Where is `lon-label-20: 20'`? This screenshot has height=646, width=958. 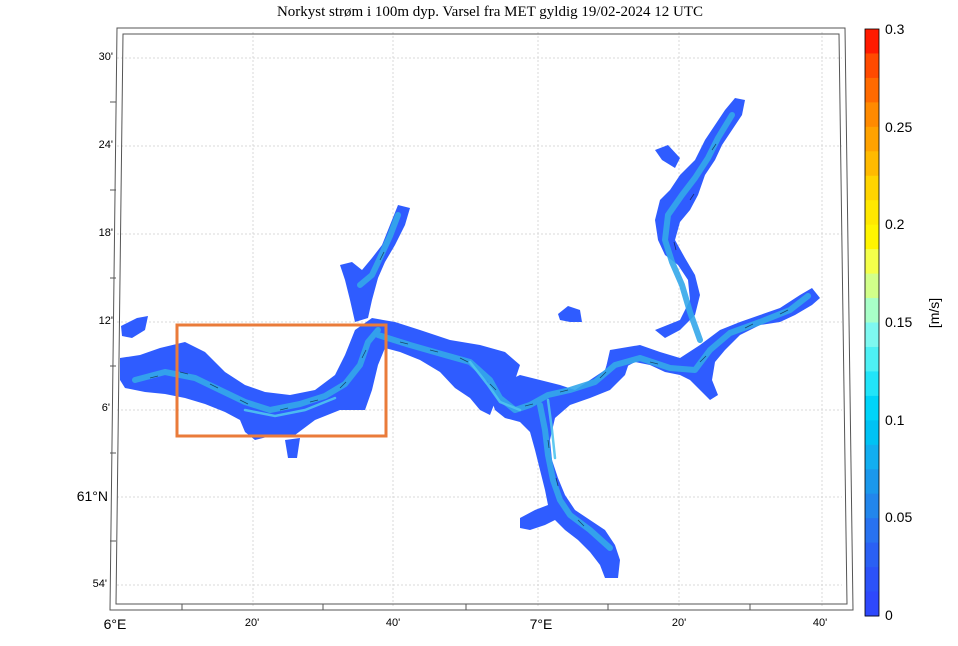 lon-label-20: 20' is located at coordinates (252, 623).